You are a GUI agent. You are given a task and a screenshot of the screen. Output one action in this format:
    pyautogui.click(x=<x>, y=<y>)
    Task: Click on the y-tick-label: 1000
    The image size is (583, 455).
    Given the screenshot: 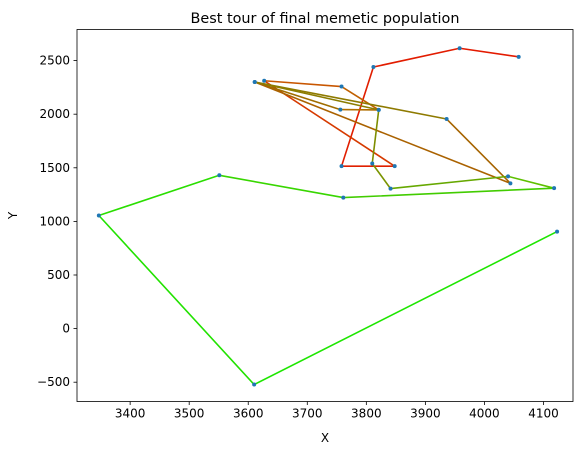 What is the action you would take?
    pyautogui.click(x=54, y=221)
    